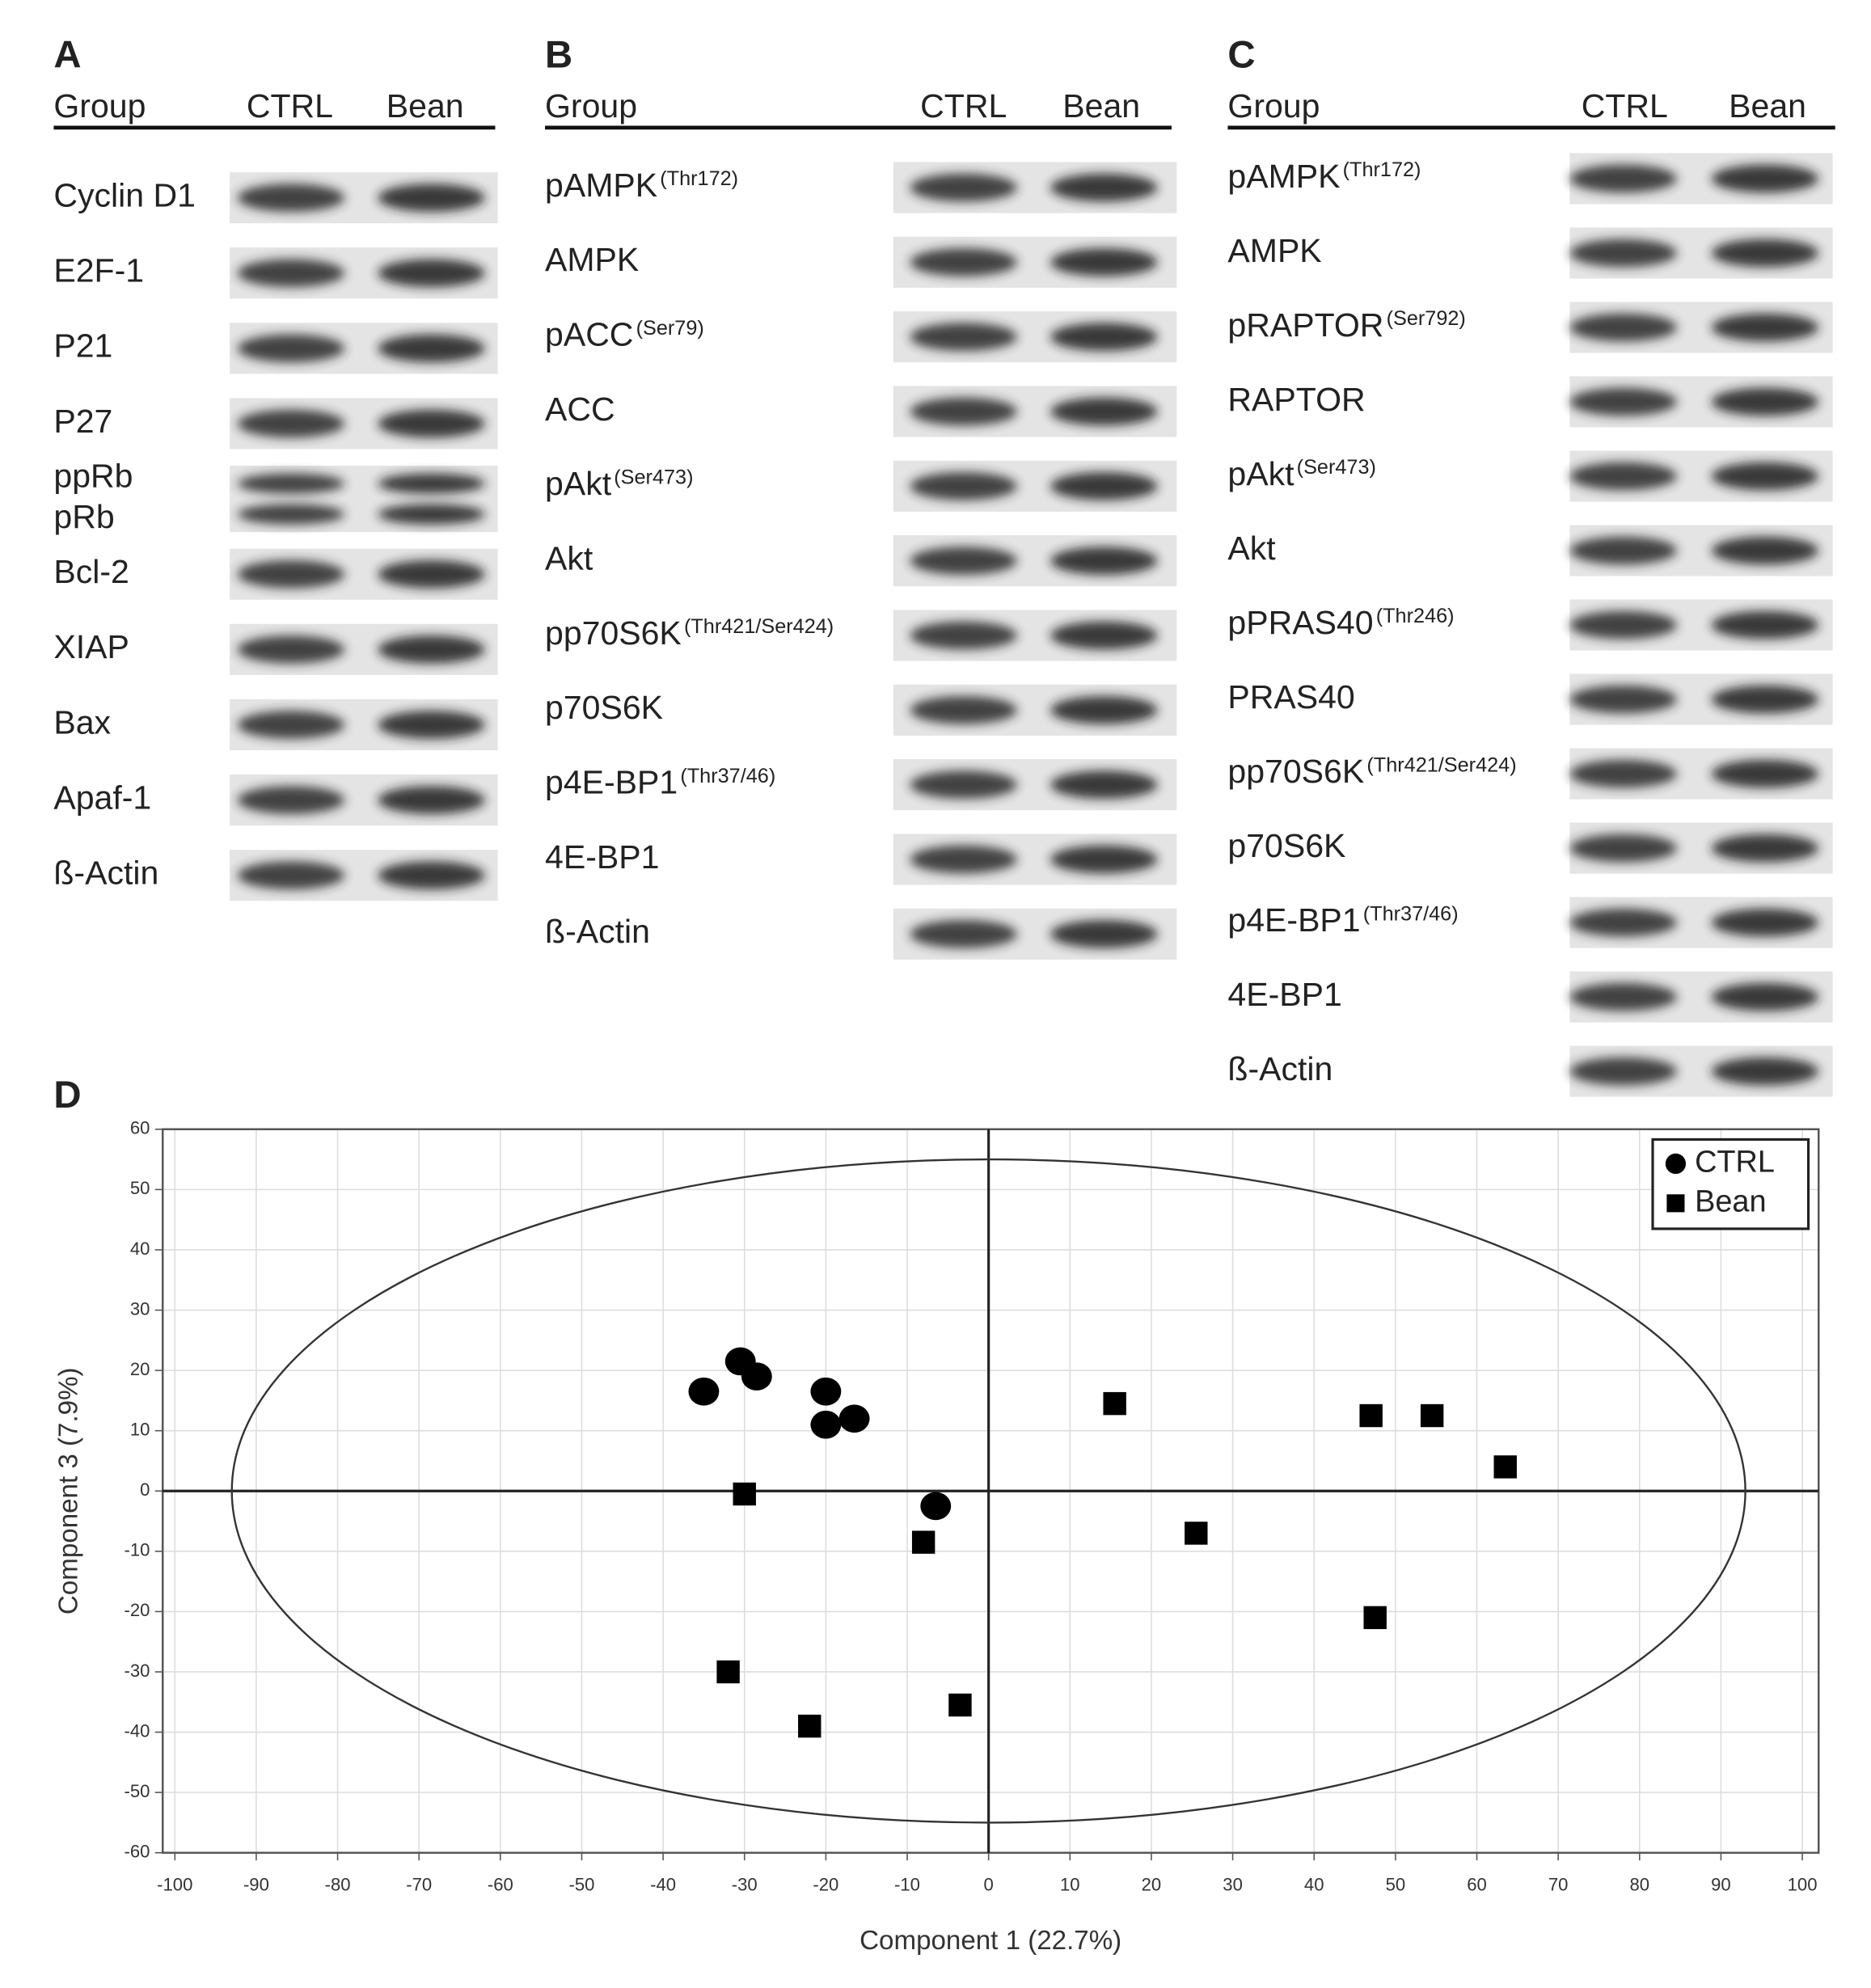 The width and height of the screenshot is (1871, 1988). What do you see at coordinates (338, 1885) in the screenshot?
I see `x-tick-label: -80` at bounding box center [338, 1885].